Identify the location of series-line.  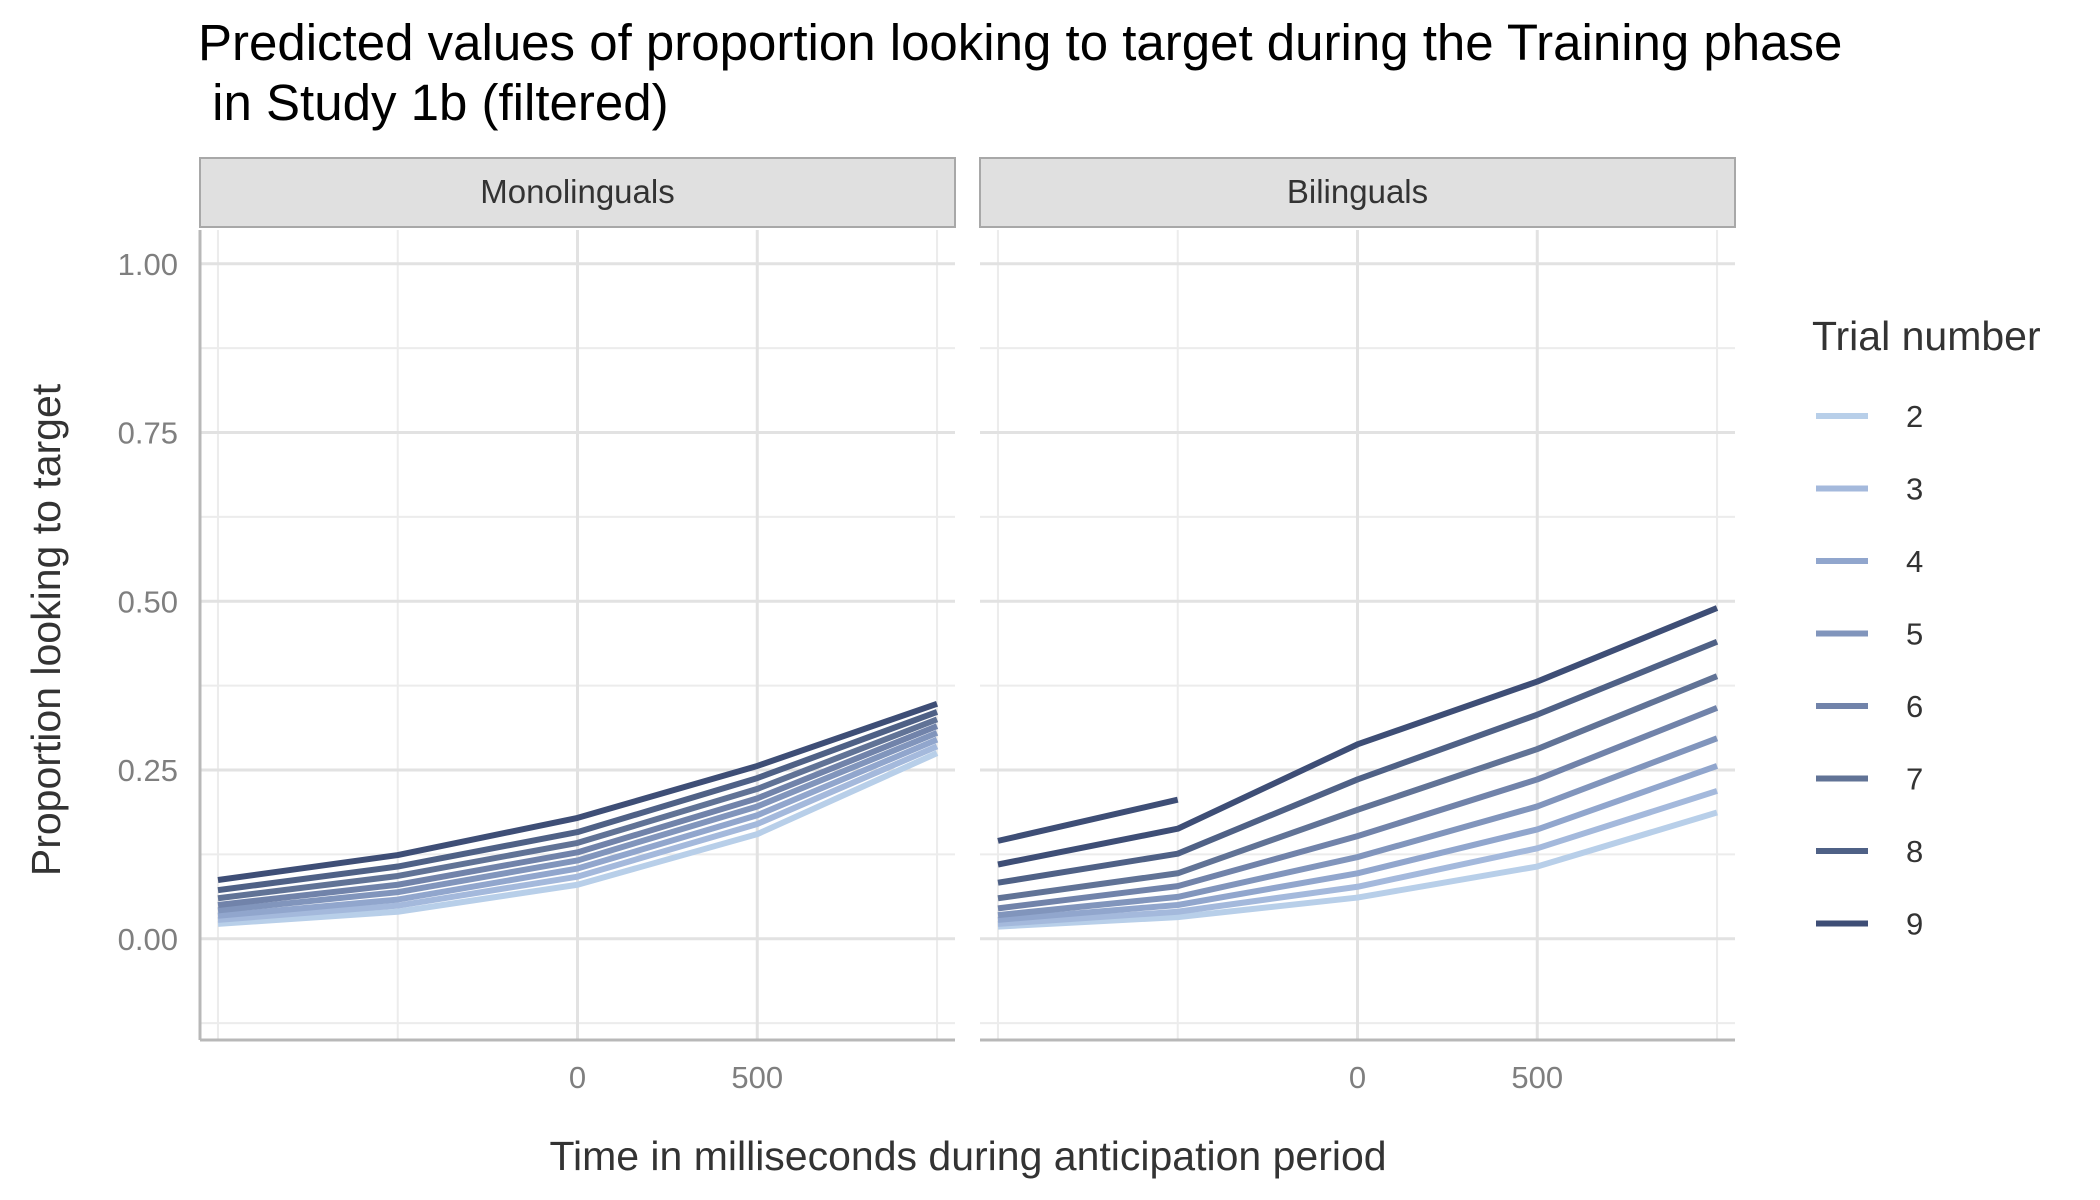
(1088, 820).